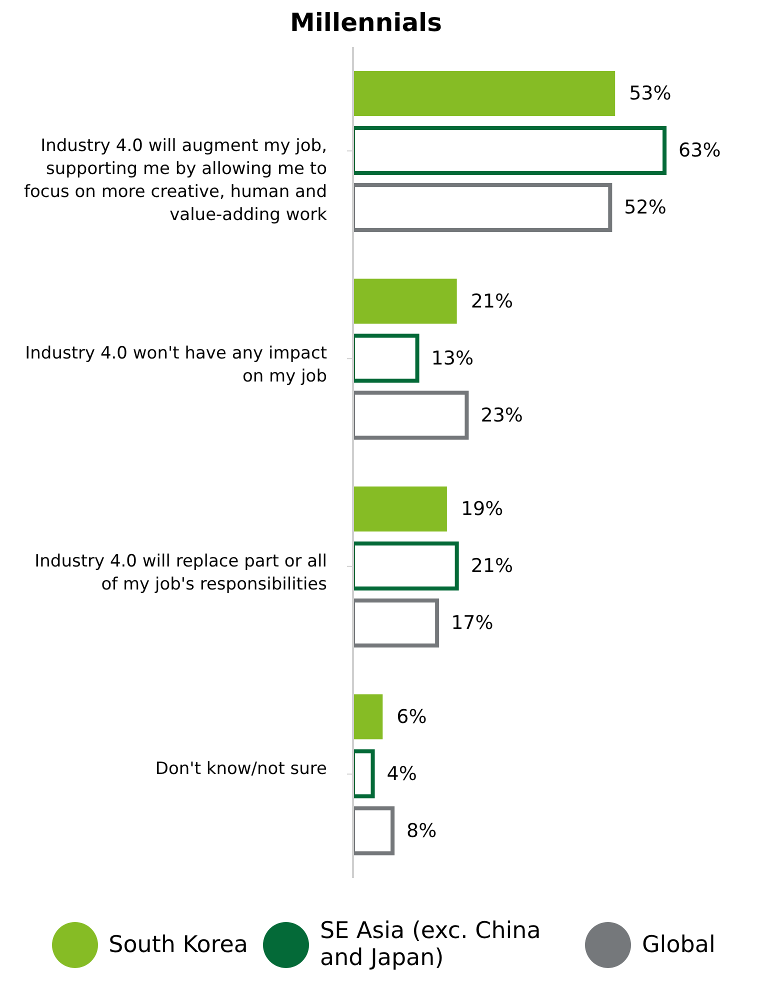  I want to click on y-tick-label: Industry 4.0 will augment my job, supporting me by allowing me to focus on more creative, human and value-adding work, so click(176, 180).